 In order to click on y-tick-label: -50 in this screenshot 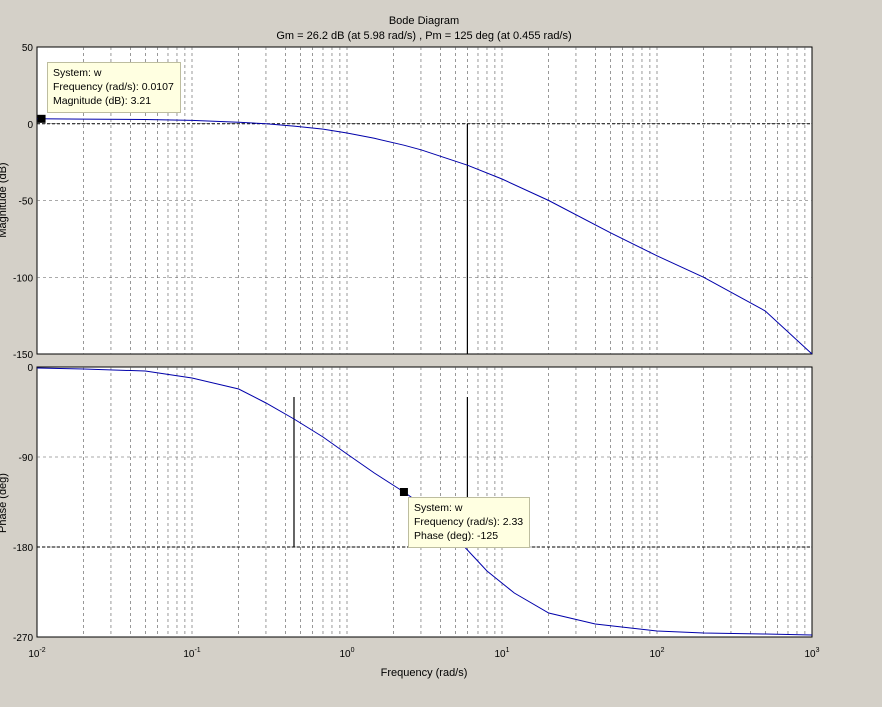, I will do `click(26, 202)`.